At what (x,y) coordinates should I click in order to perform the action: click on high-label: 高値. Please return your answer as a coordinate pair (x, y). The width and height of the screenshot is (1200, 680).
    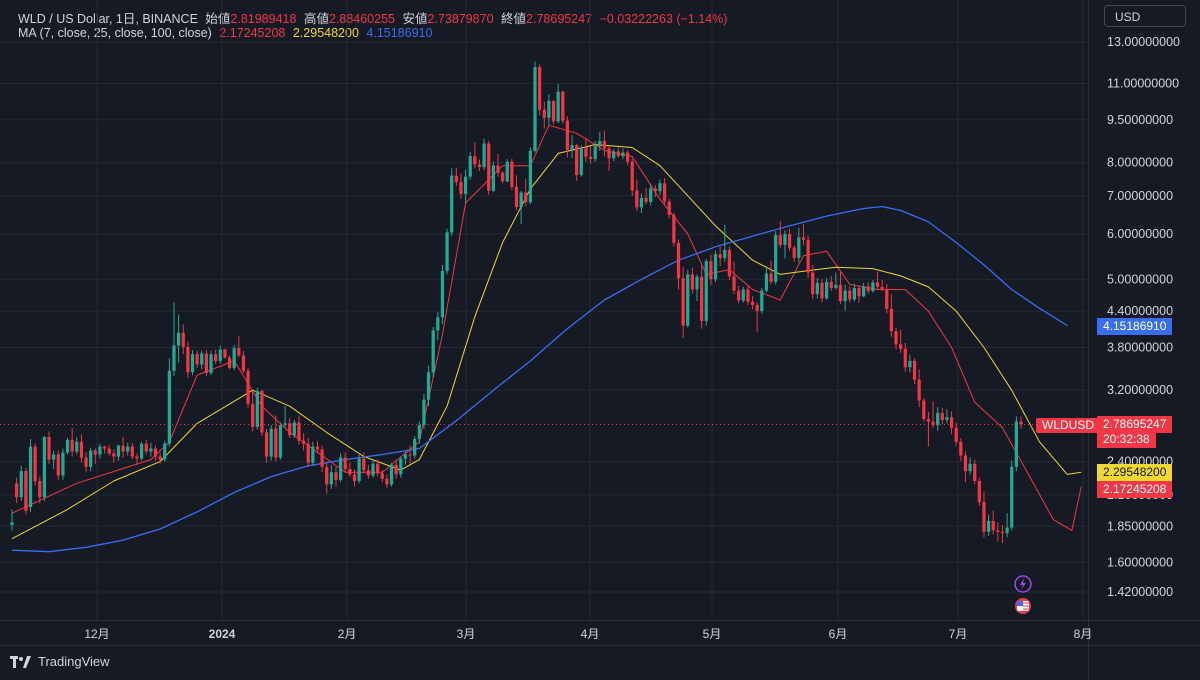
    Looking at the image, I should click on (316, 19).